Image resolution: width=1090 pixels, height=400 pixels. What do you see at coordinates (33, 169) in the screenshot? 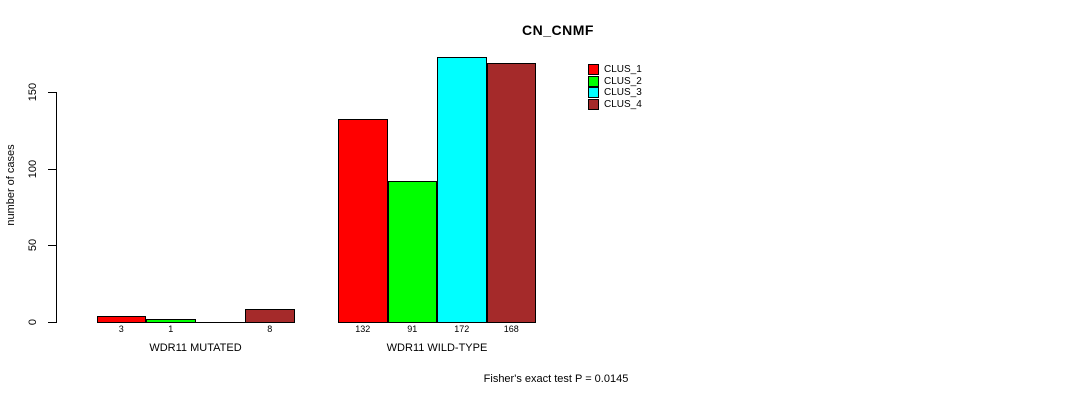
I see `y-tick-label: 100` at bounding box center [33, 169].